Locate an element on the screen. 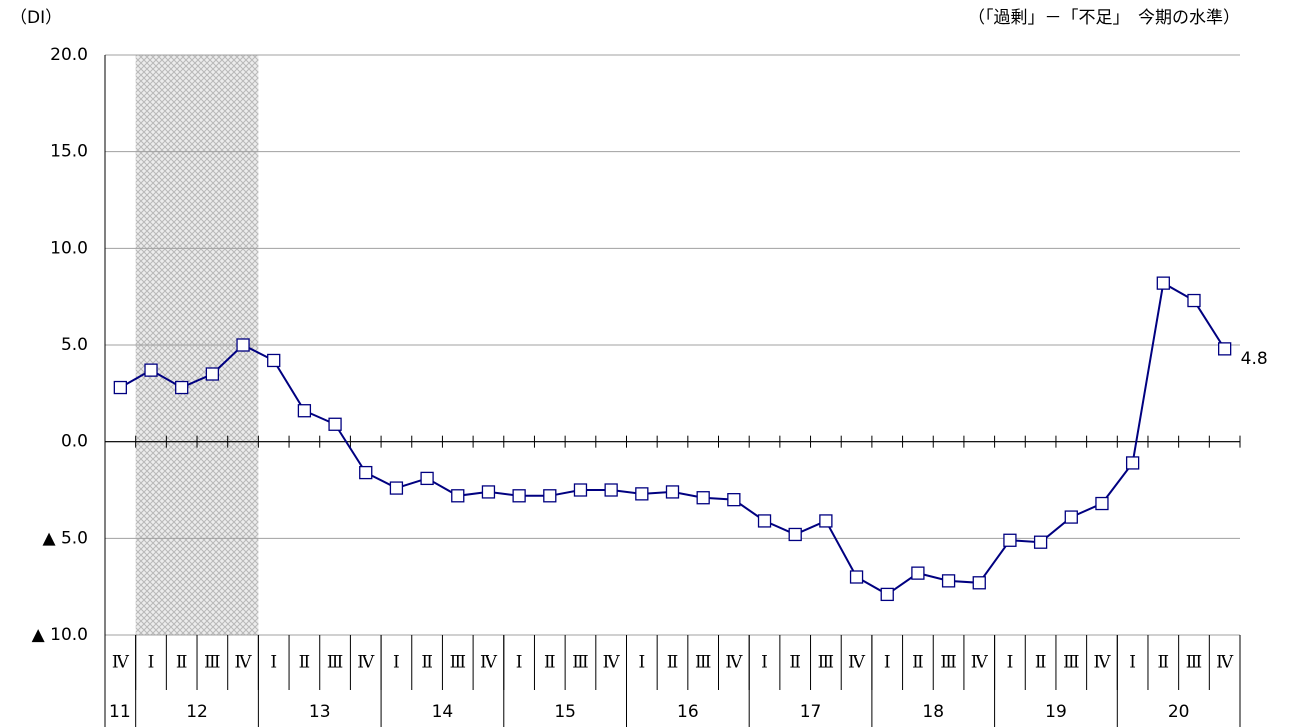 Image resolution: width=1289 pixels, height=727 pixels. year-label: 15 is located at coordinates (565, 712).